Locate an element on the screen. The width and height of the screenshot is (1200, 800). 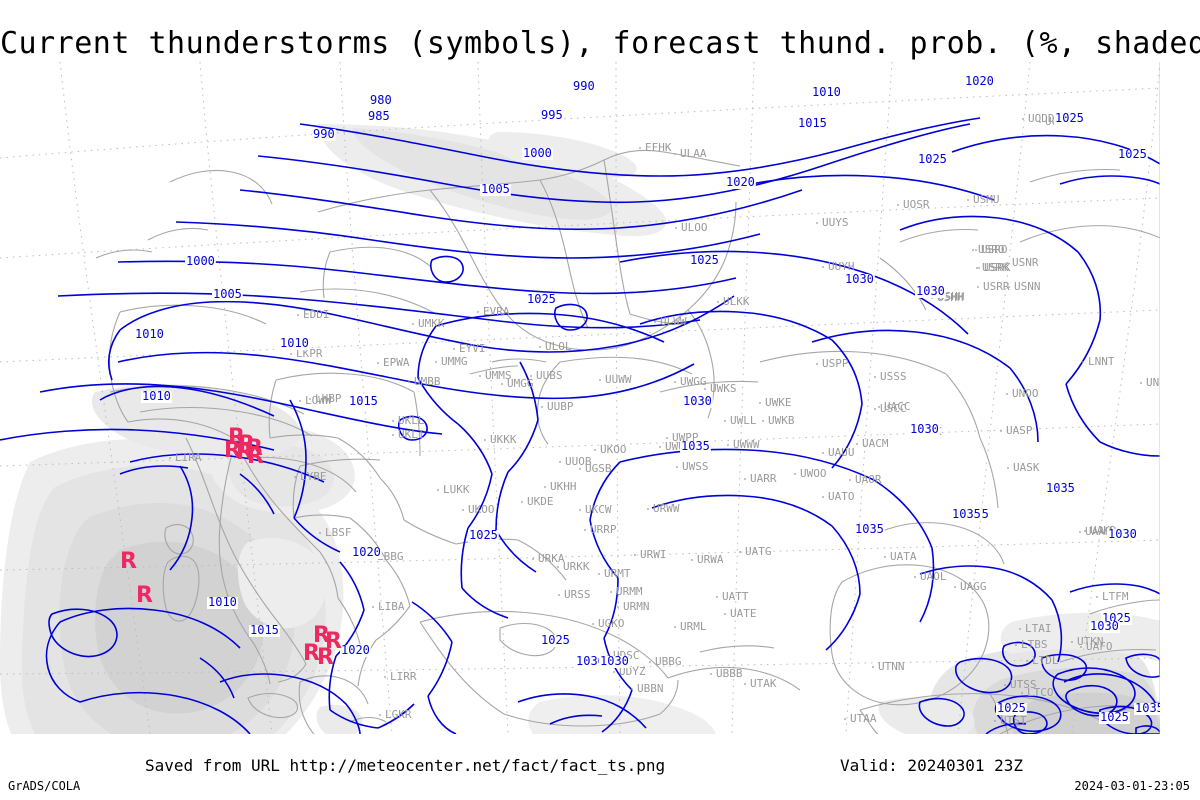
svg-text: UUWW is located at coordinates (618, 379).